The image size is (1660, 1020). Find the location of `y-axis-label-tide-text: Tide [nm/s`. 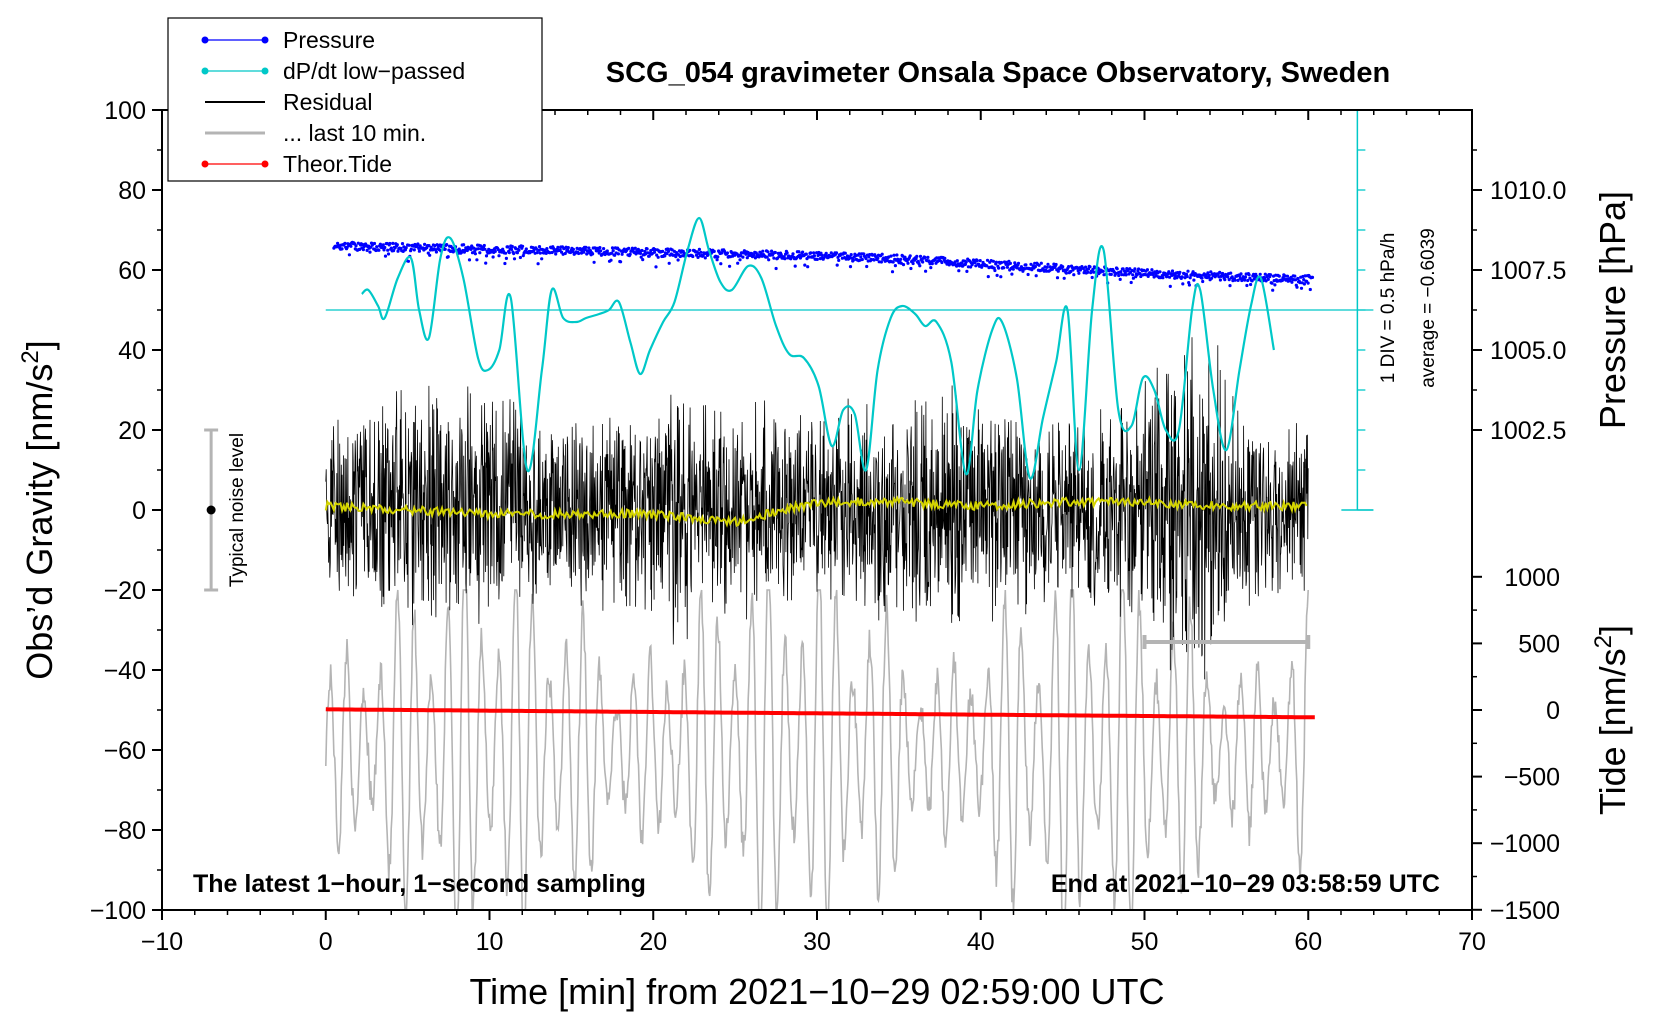

y-axis-label-tide-text: Tide [nm/s is located at coordinates (1612, 731).